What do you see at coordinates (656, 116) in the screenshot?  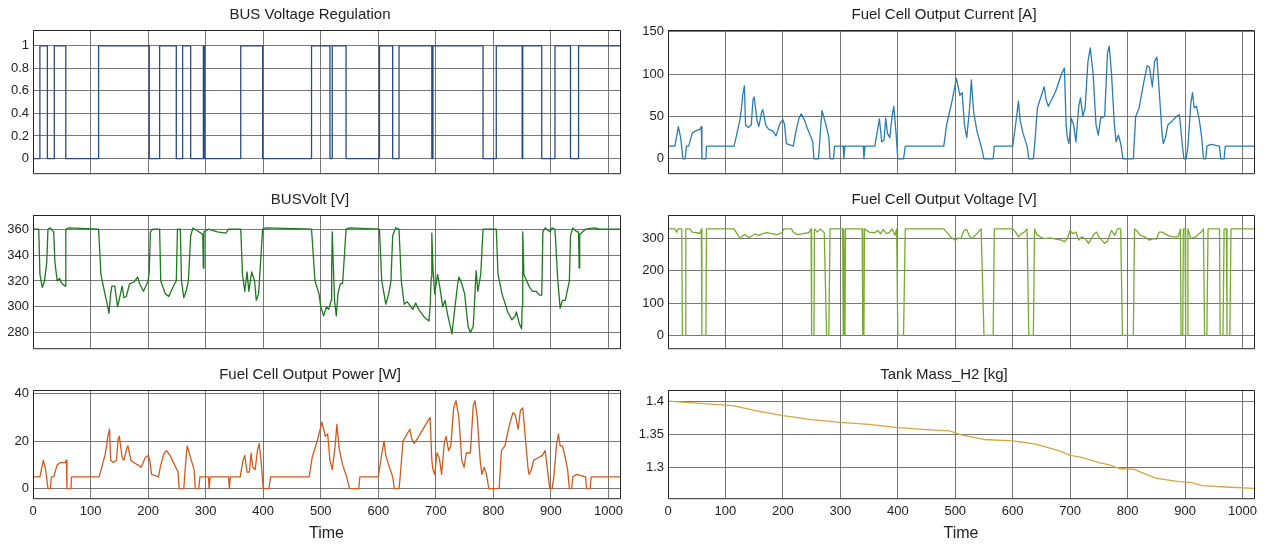 I see `y-tick-label: 50` at bounding box center [656, 116].